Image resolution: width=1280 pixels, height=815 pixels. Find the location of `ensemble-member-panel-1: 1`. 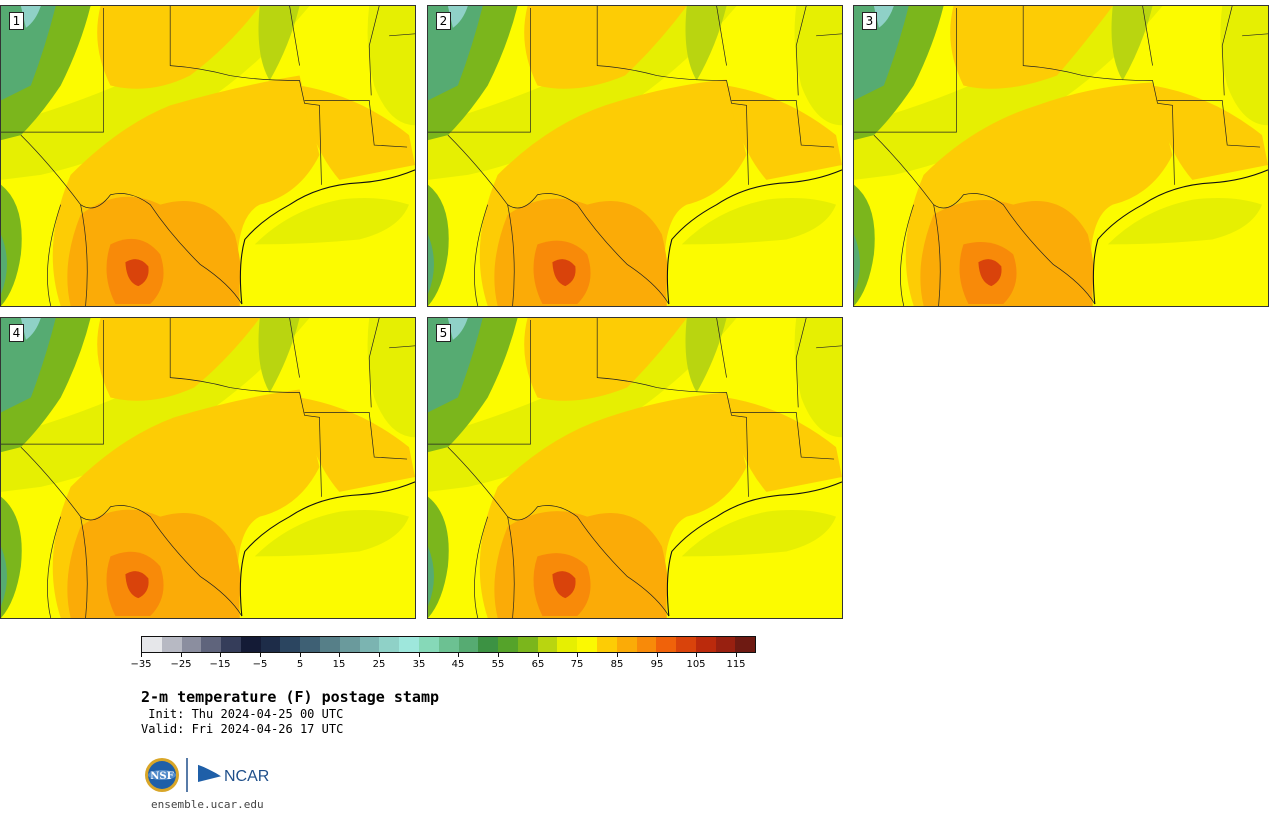

ensemble-member-panel-1: 1 is located at coordinates (208, 156).